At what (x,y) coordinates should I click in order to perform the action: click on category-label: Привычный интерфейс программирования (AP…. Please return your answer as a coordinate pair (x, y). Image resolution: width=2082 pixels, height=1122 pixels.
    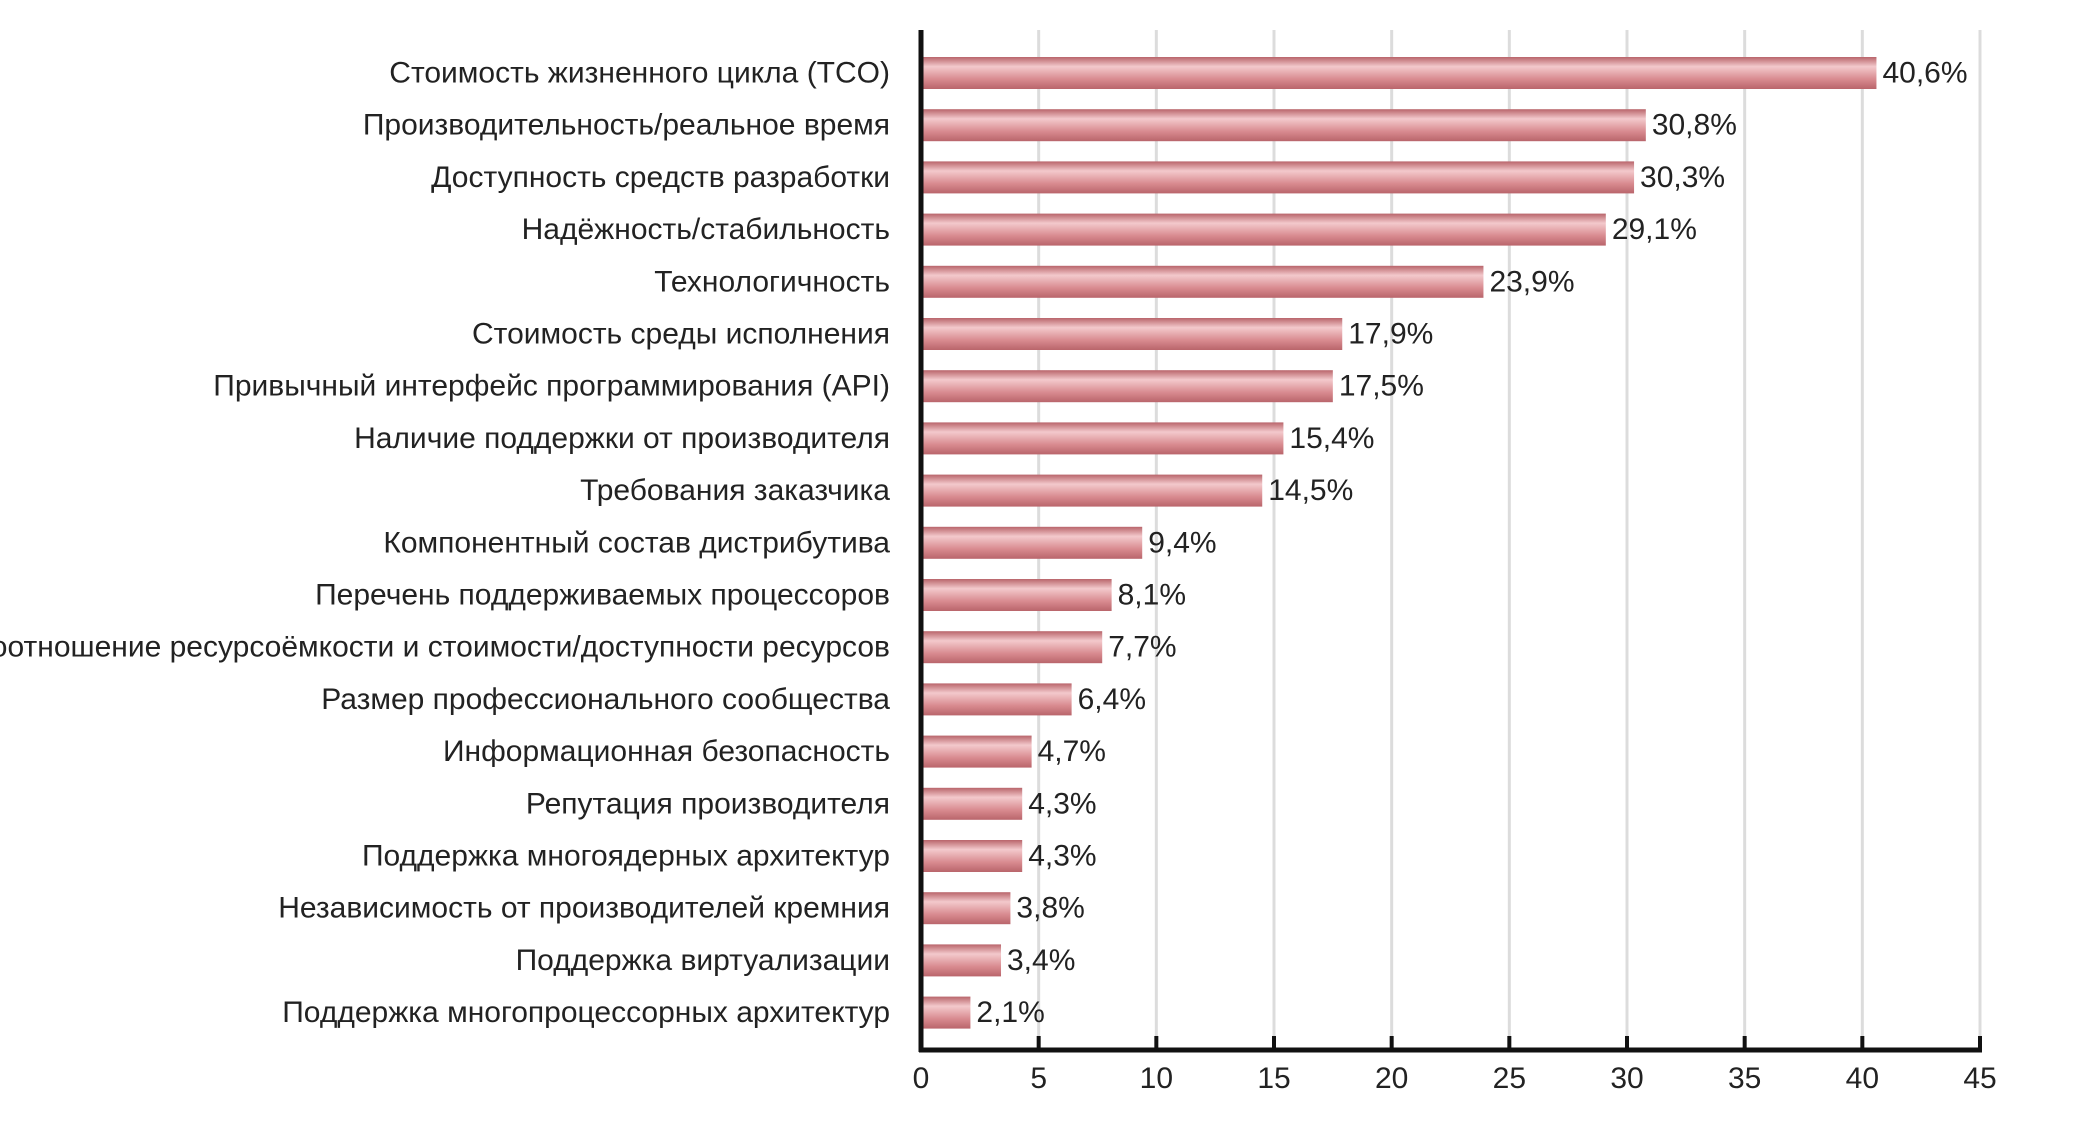
    Looking at the image, I should click on (551, 386).